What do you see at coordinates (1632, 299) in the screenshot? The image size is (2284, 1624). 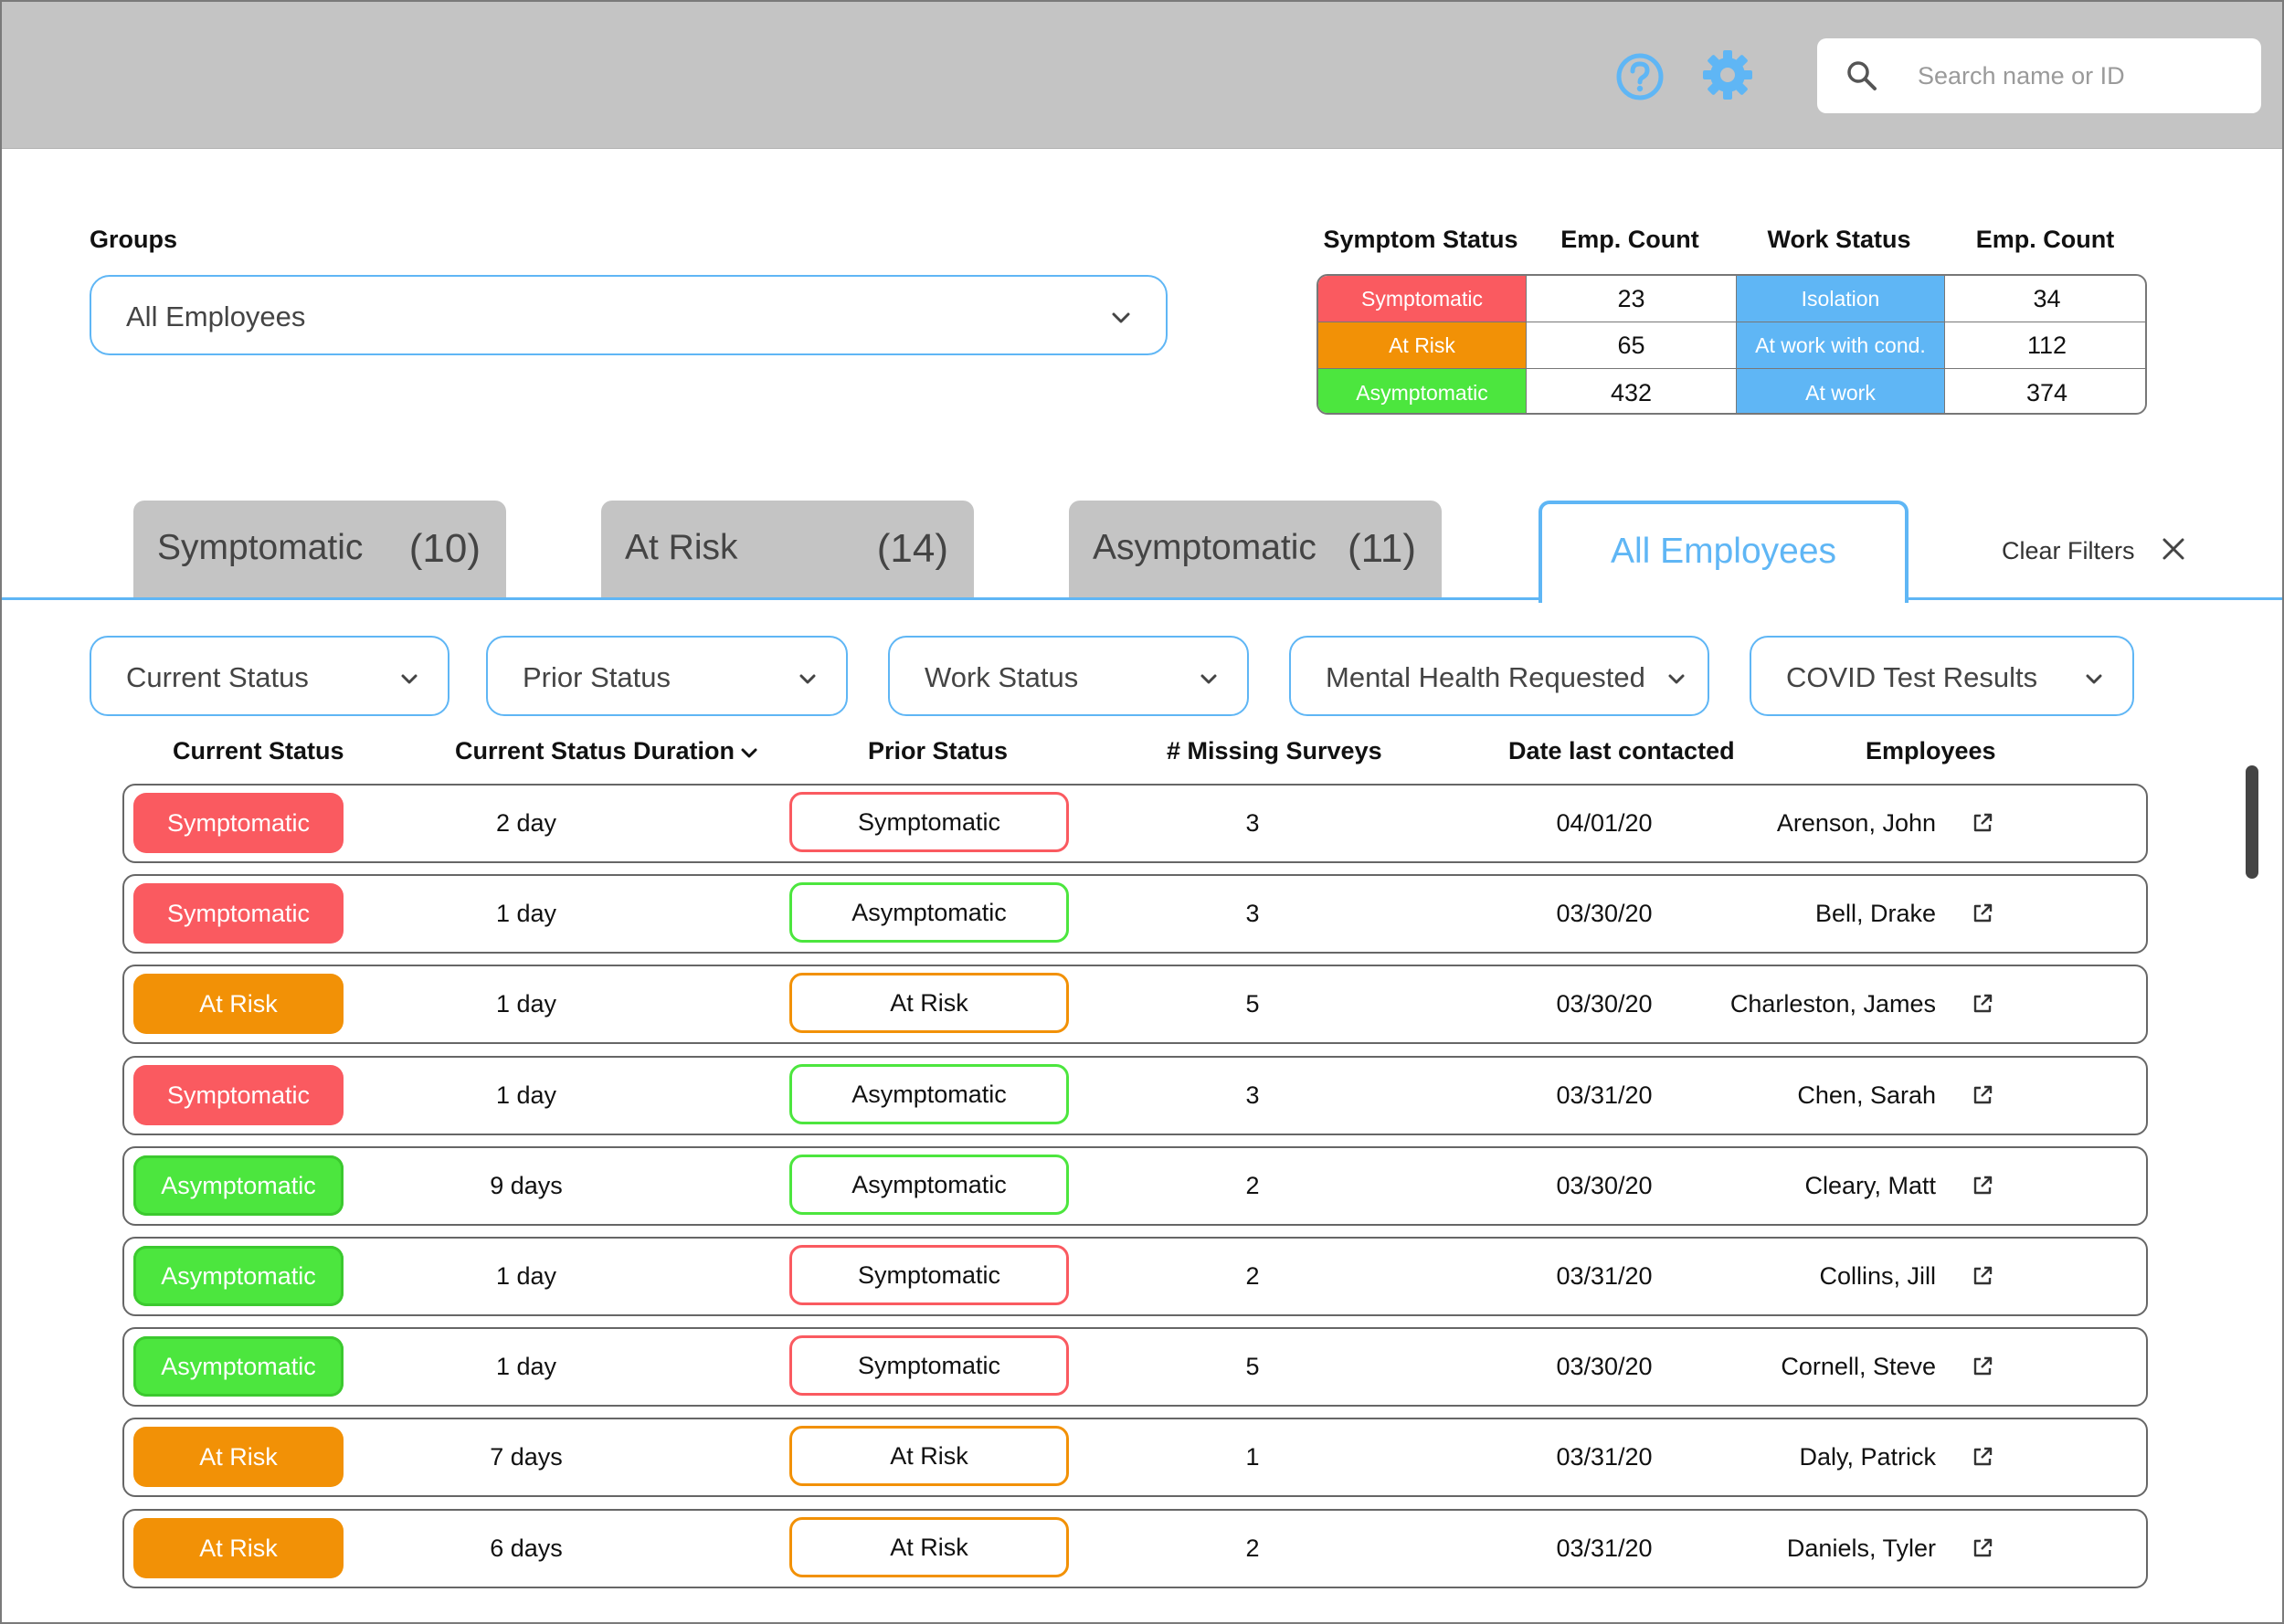 I see `symptom-count-cell: 23` at bounding box center [1632, 299].